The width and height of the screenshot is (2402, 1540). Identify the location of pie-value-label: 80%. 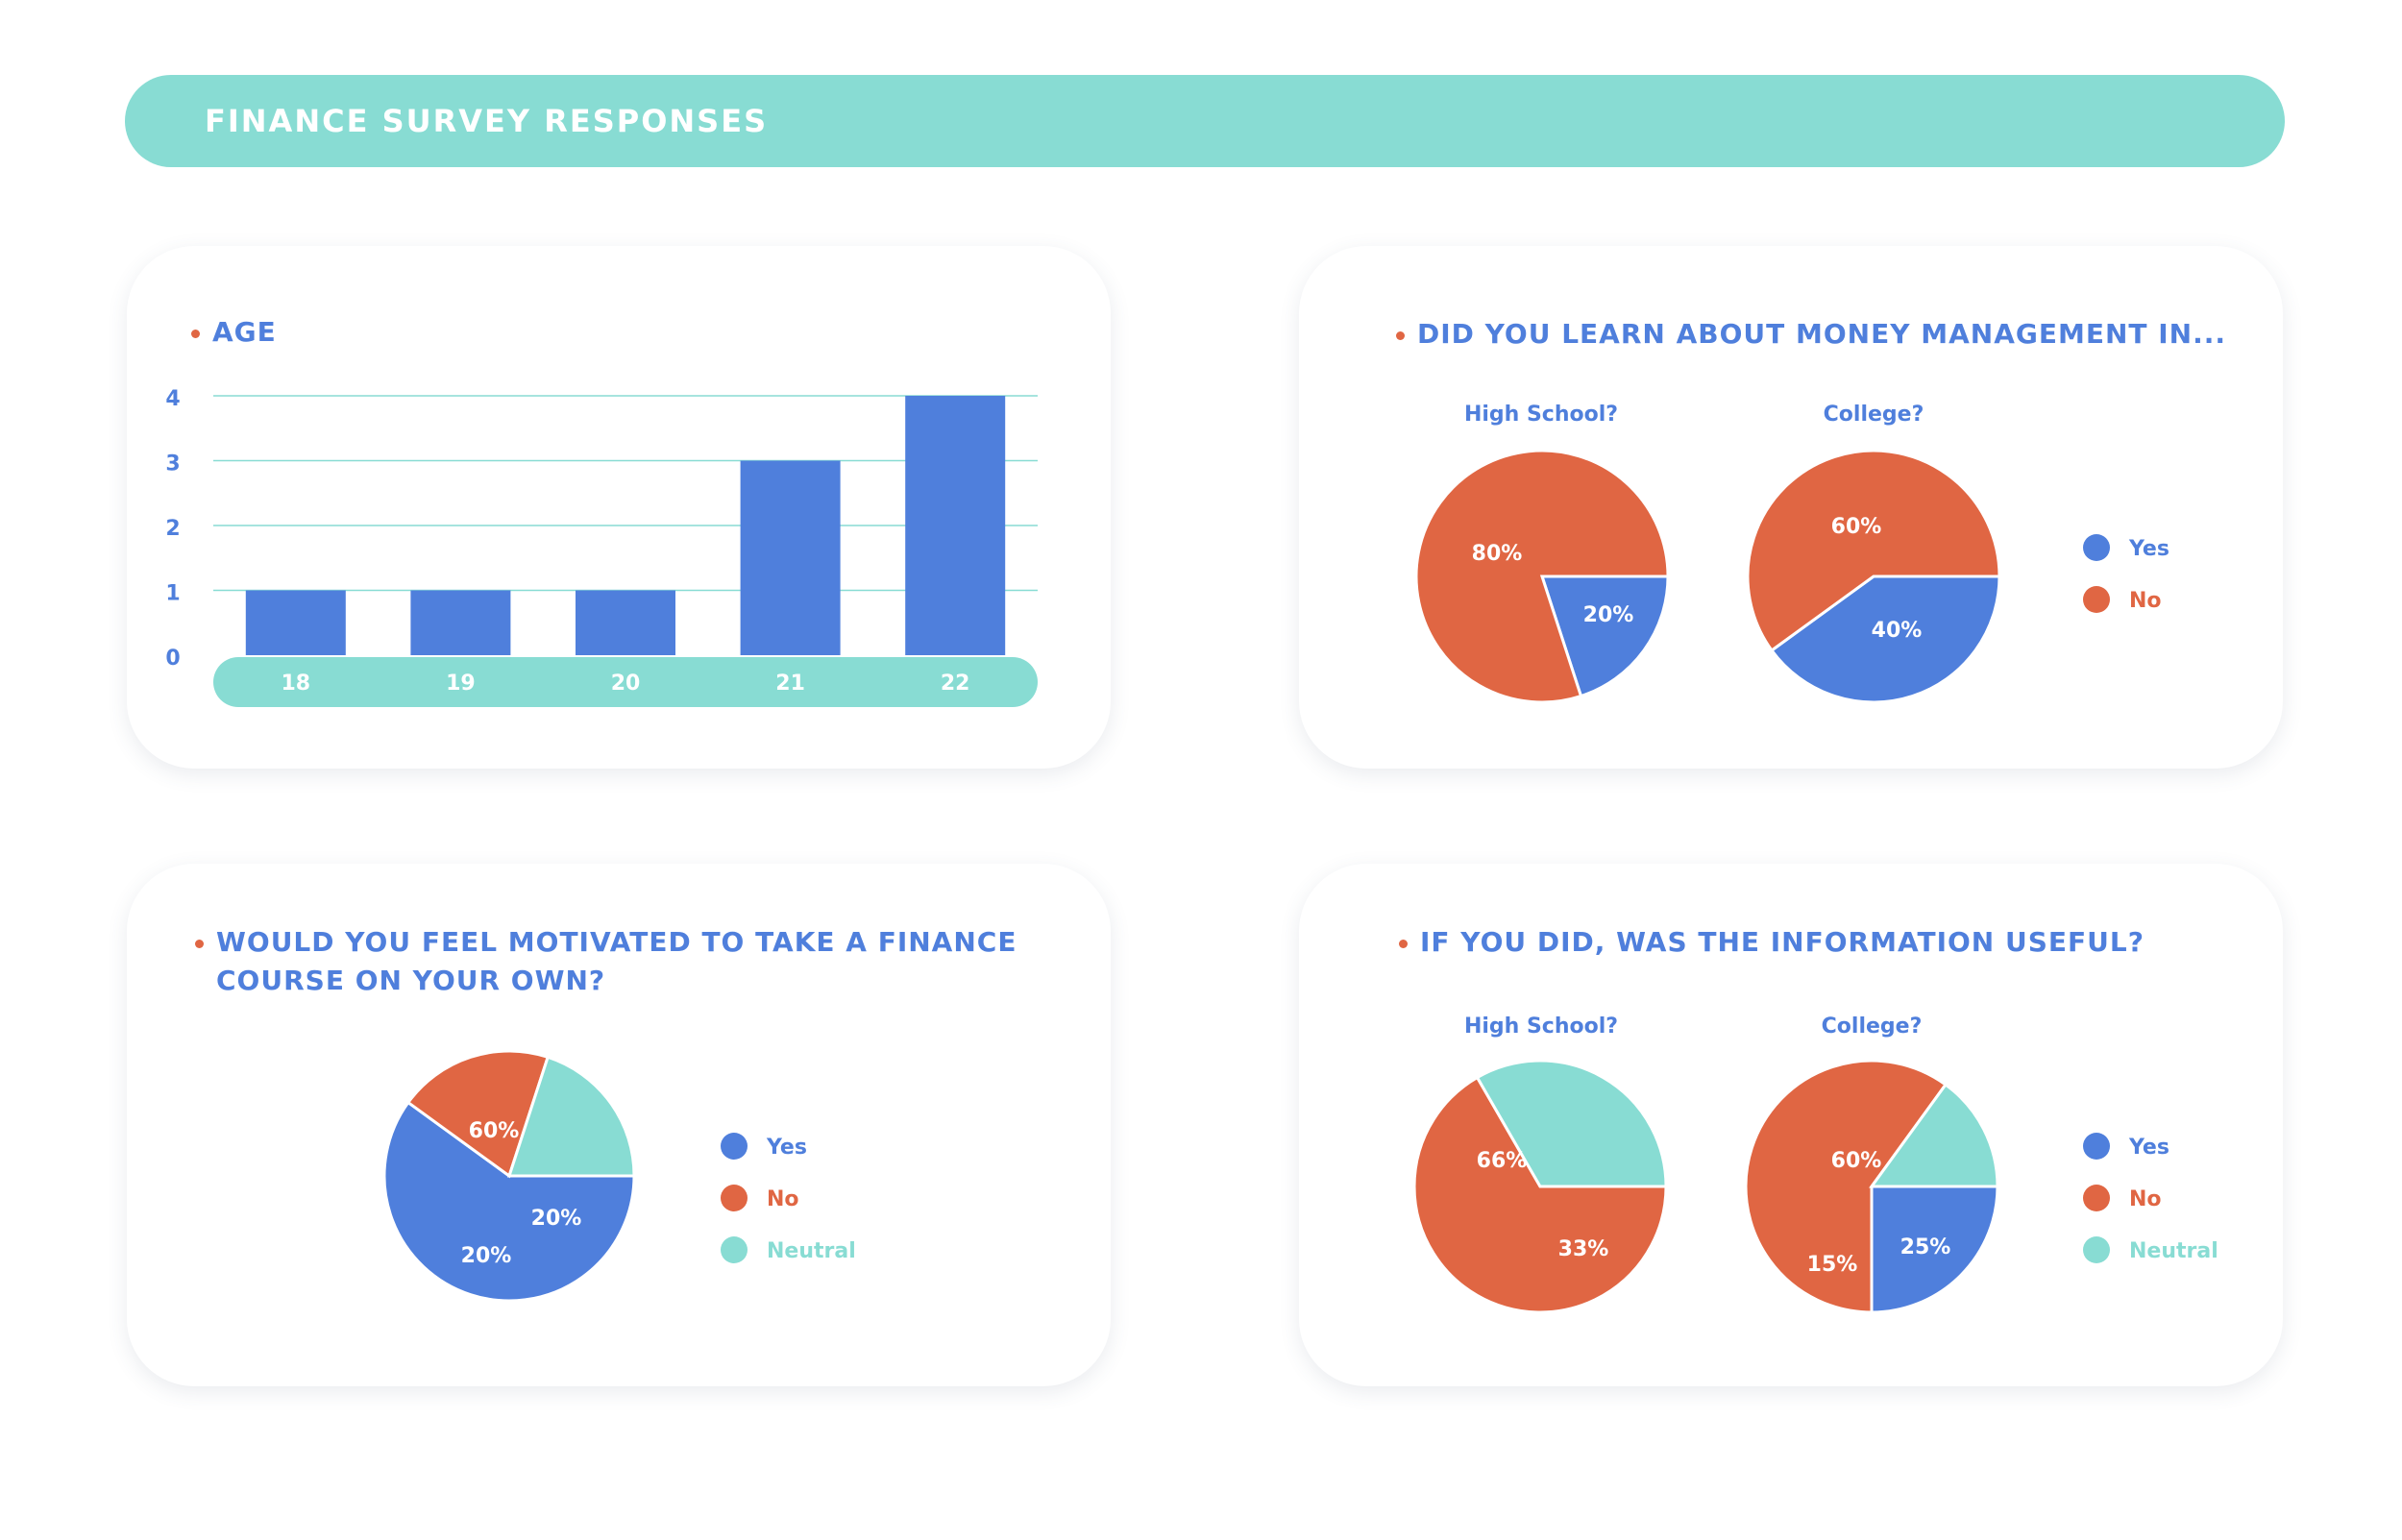
(1497, 554).